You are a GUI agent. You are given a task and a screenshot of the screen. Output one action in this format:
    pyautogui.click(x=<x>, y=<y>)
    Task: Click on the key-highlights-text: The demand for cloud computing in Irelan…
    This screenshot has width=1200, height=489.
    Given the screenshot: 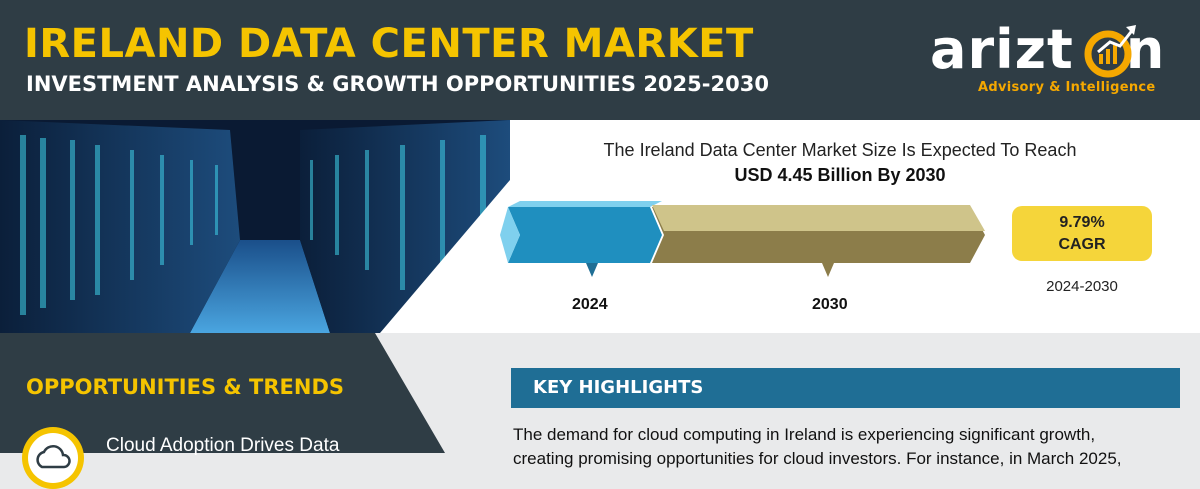 What is the action you would take?
    pyautogui.click(x=843, y=447)
    